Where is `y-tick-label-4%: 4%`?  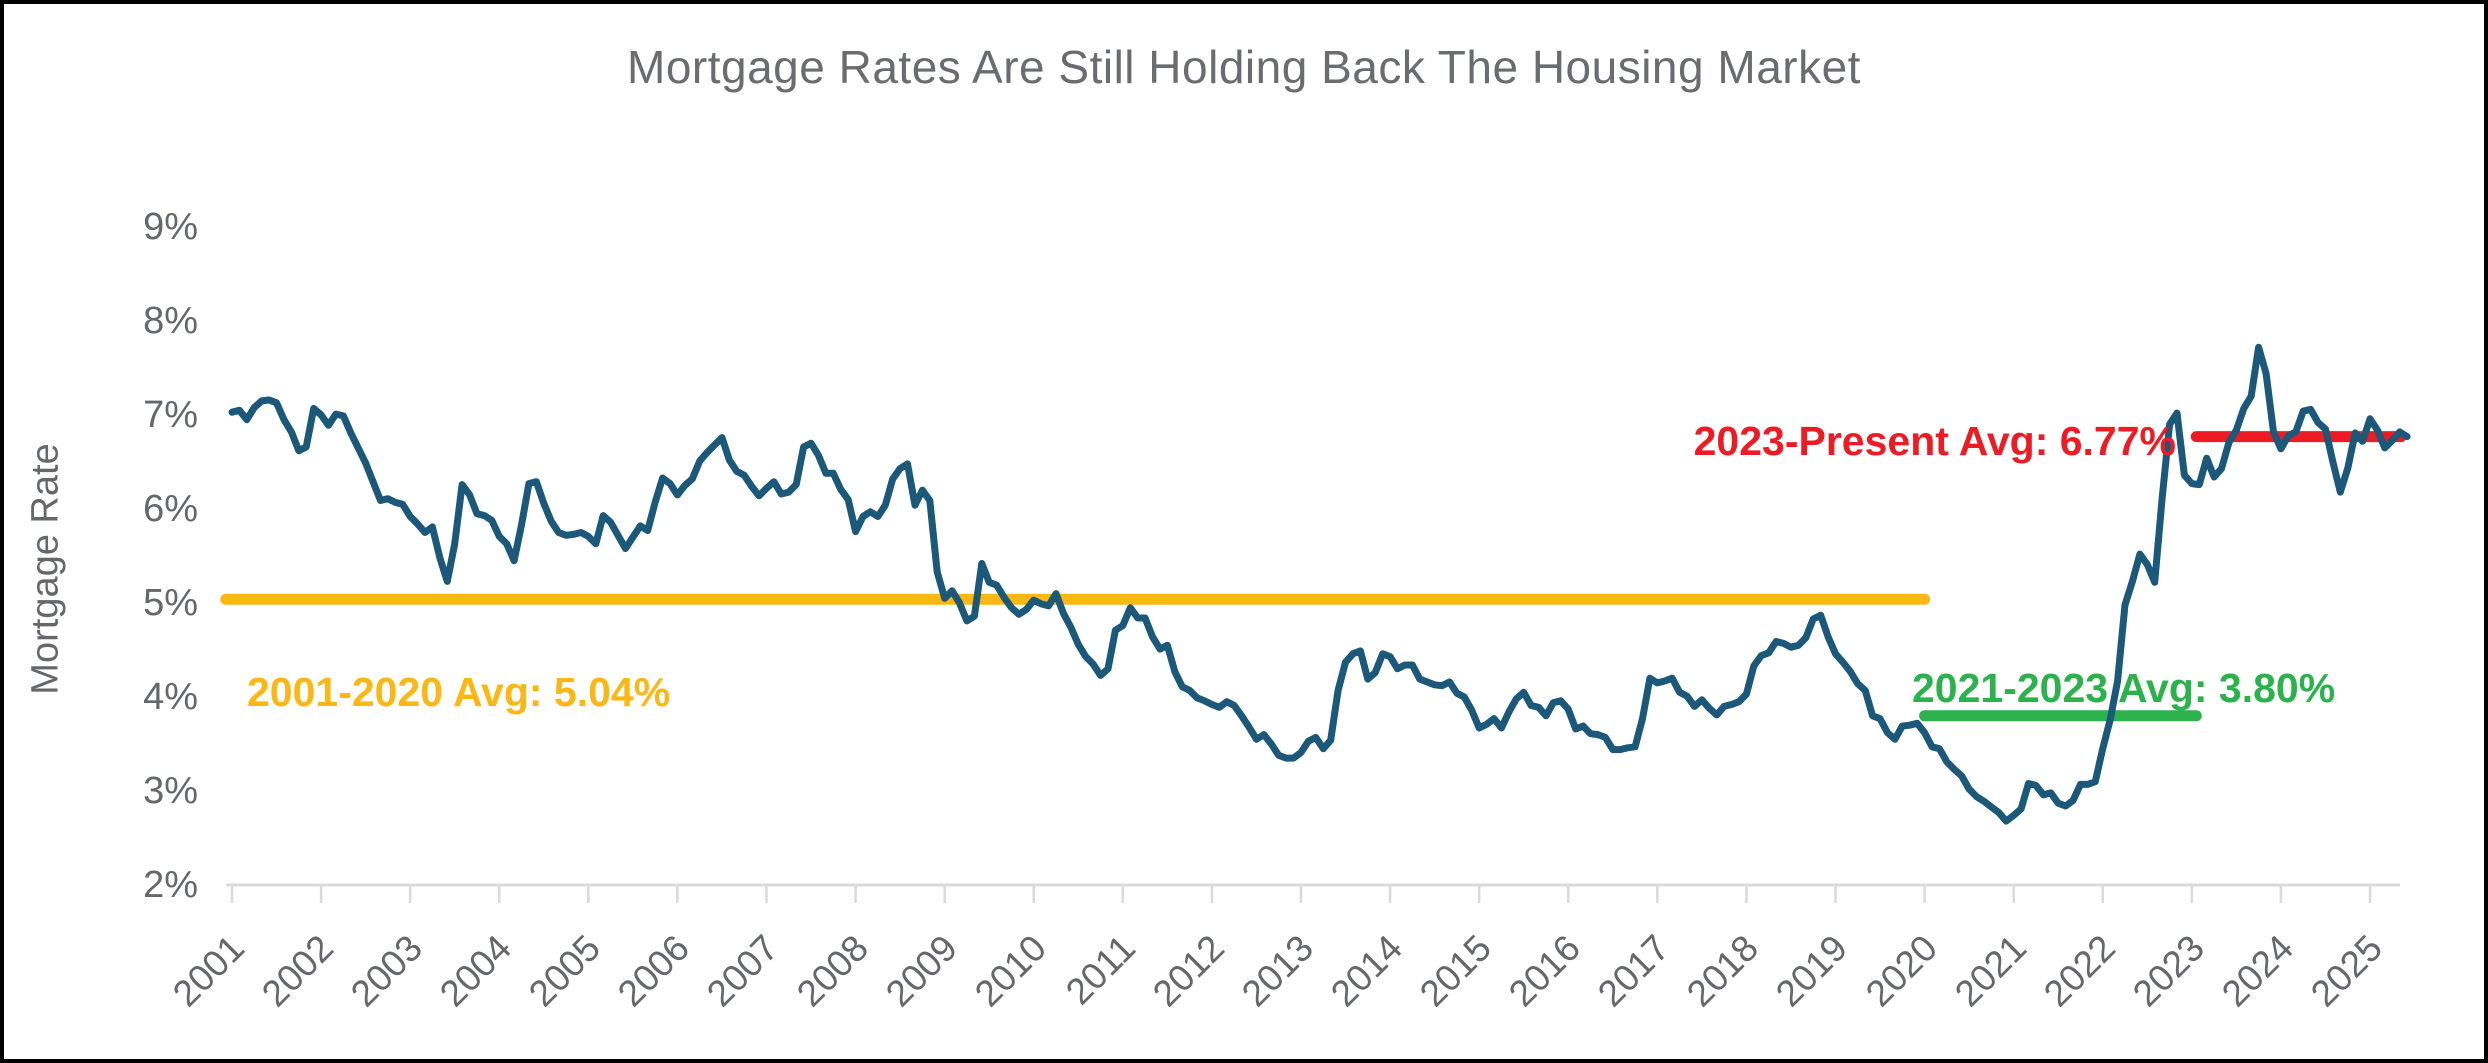
y-tick-label-4%: 4% is located at coordinates (170, 697).